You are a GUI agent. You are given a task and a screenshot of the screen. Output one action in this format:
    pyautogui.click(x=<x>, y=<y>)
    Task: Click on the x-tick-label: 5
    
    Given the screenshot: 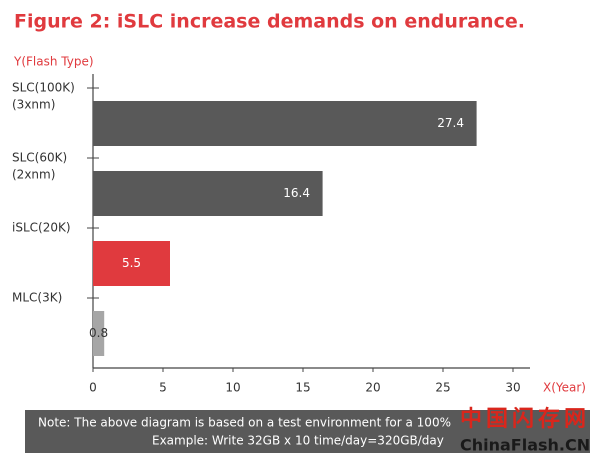 What is the action you would take?
    pyautogui.click(x=163, y=388)
    